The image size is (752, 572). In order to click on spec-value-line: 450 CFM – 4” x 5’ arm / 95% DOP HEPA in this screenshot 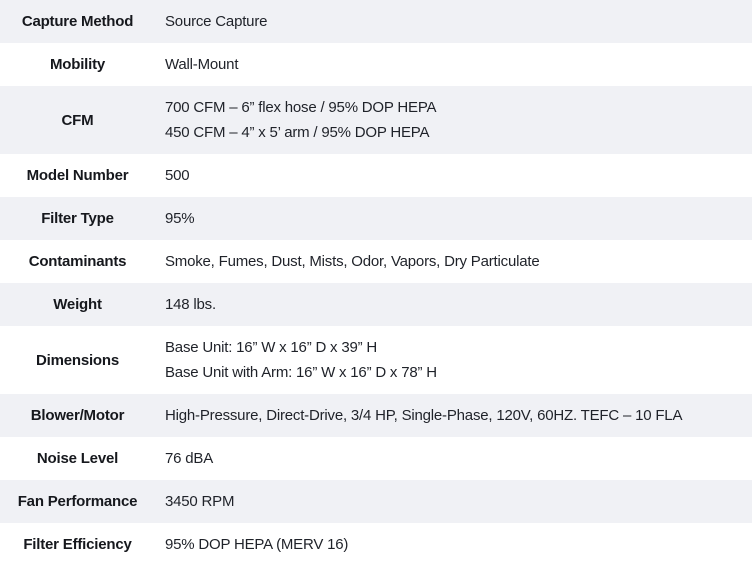, I will do `click(297, 132)`.